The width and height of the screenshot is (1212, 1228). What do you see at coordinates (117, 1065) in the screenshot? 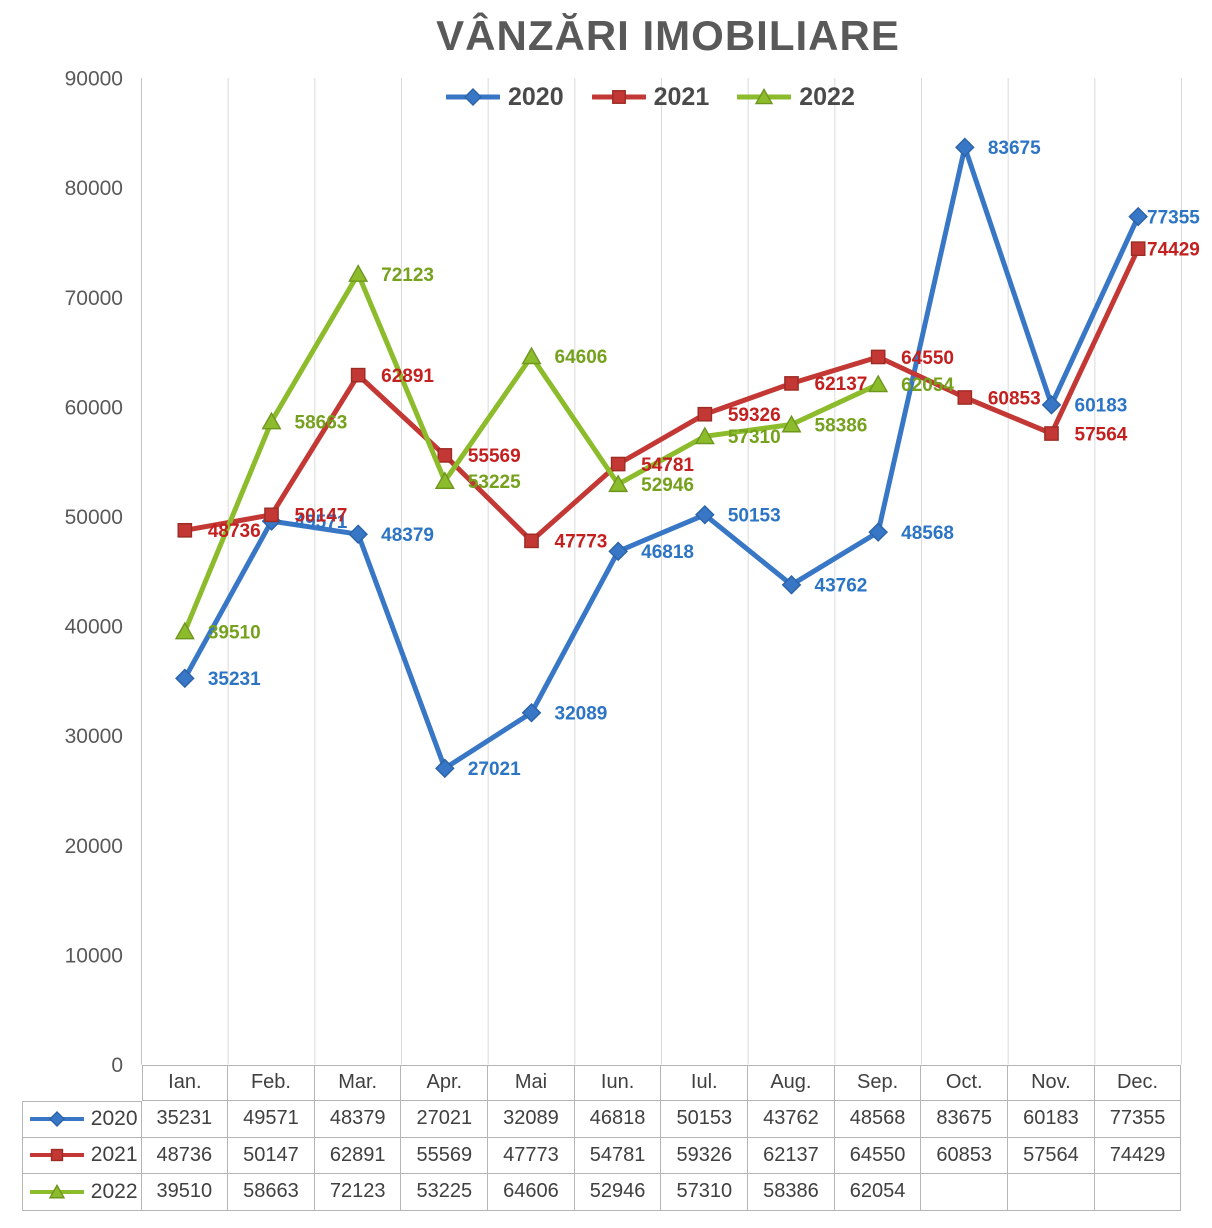
I see `y-axis-label: 0` at bounding box center [117, 1065].